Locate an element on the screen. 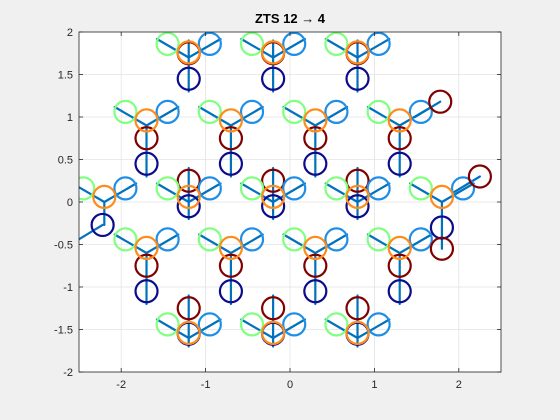  x-tick-label: -2 is located at coordinates (121, 385).